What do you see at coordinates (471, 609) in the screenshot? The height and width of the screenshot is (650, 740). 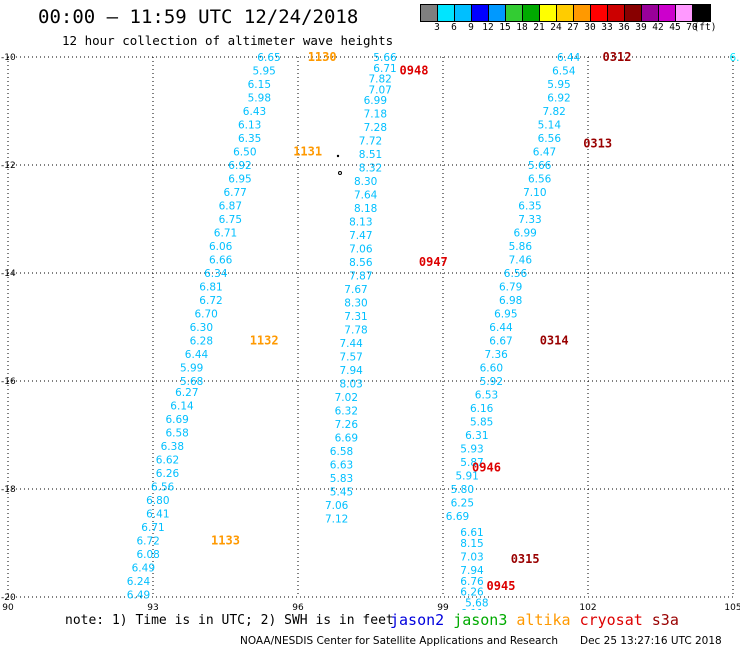 I see `wave-height-point: 6.11` at bounding box center [471, 609].